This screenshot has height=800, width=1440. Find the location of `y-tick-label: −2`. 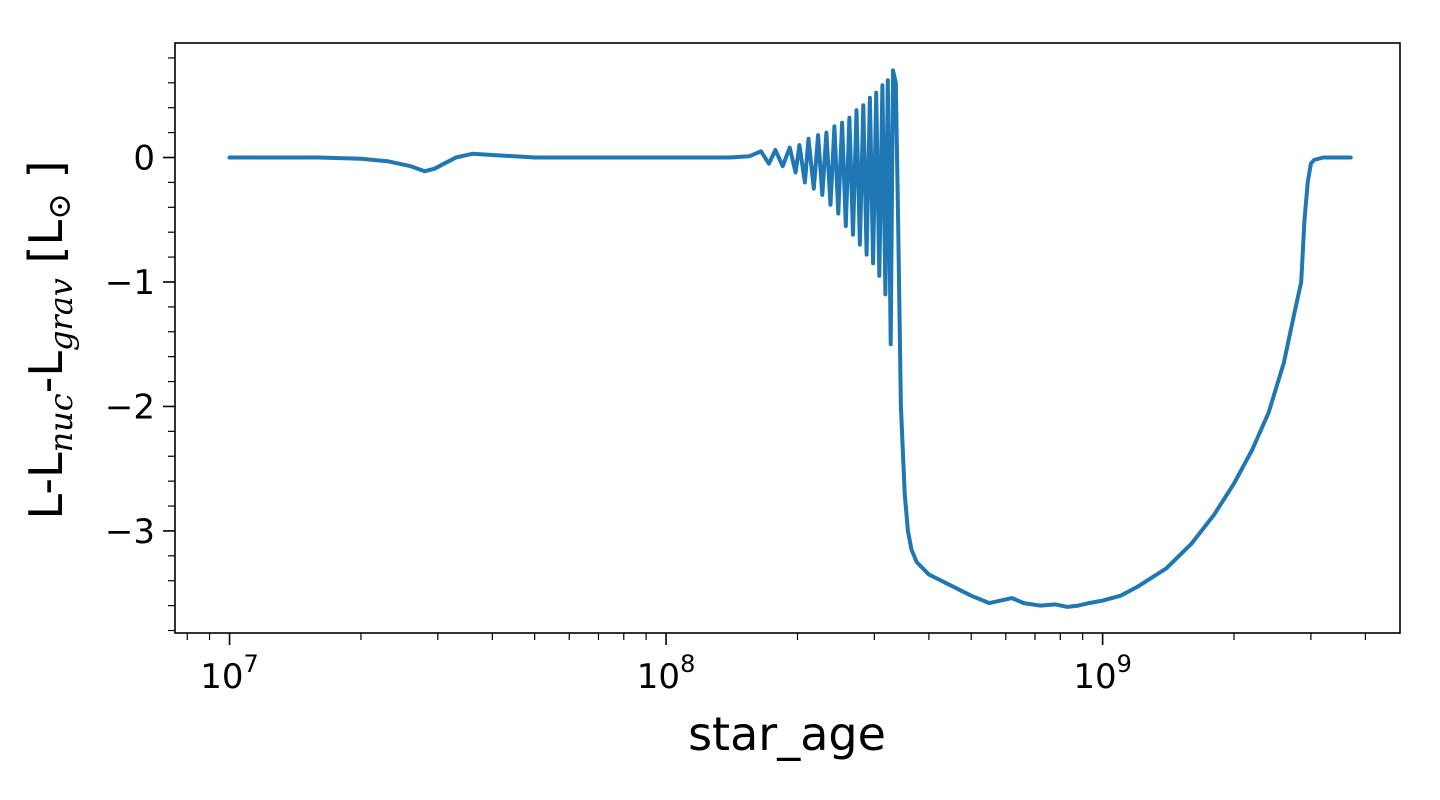

y-tick-label: −2 is located at coordinates (130, 407).